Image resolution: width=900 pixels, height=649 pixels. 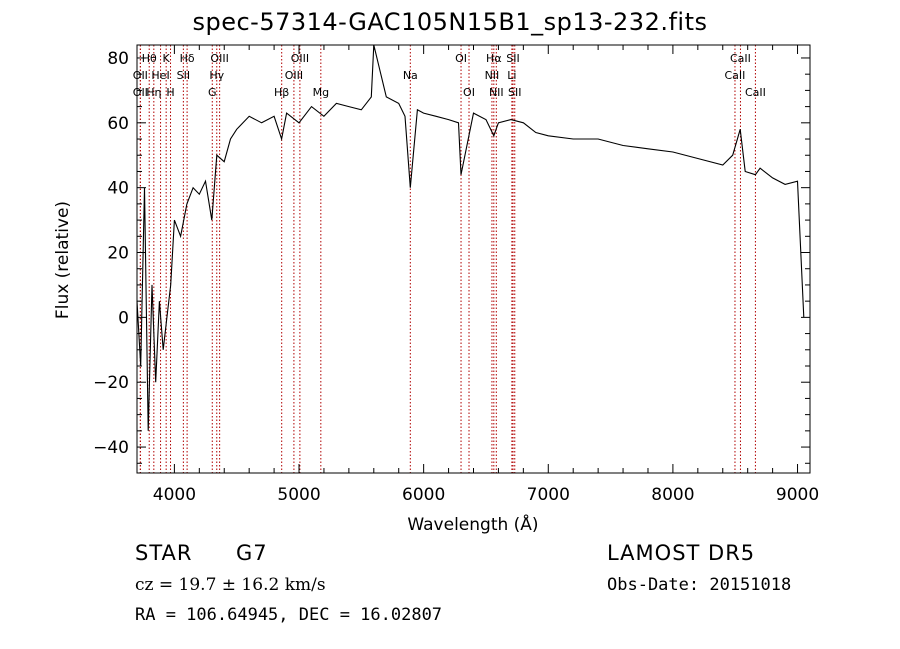 I want to click on line-marker-label: Hγ, so click(x=216, y=75).